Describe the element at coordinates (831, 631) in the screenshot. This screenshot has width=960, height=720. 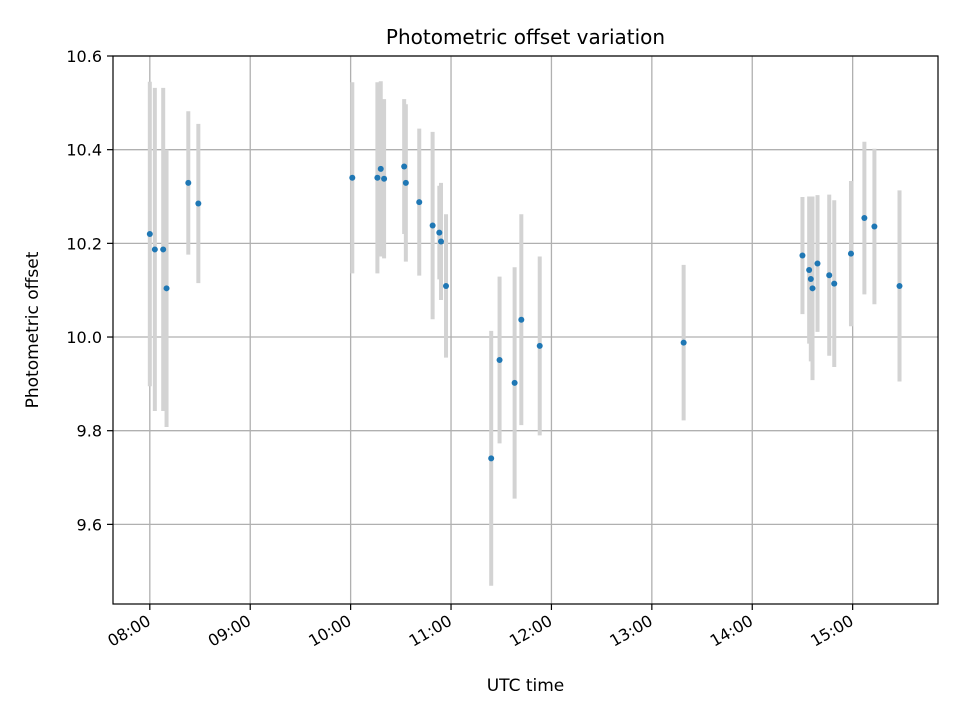
I see `x-tick-label: 15:00` at that location.